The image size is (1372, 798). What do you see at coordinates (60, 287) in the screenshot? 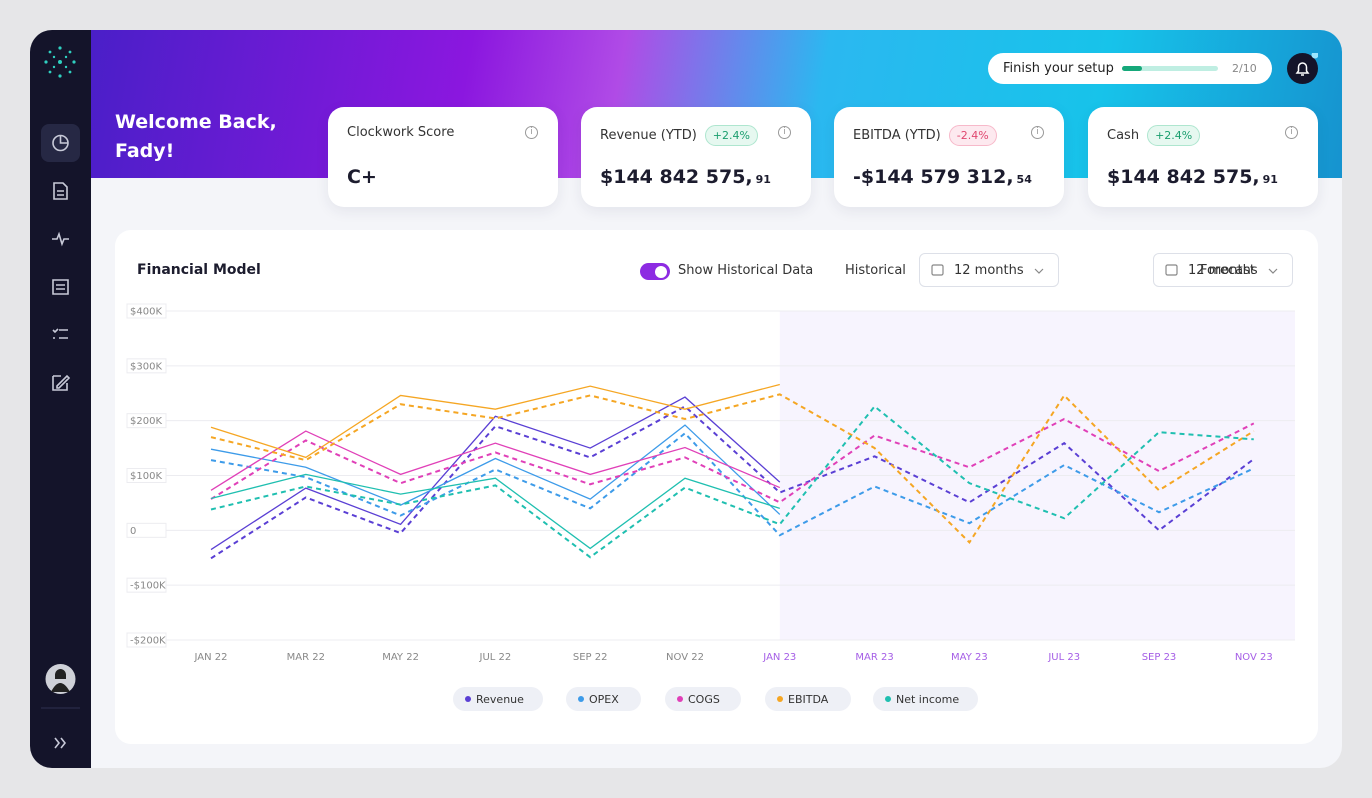
I see `nav-reports` at bounding box center [60, 287].